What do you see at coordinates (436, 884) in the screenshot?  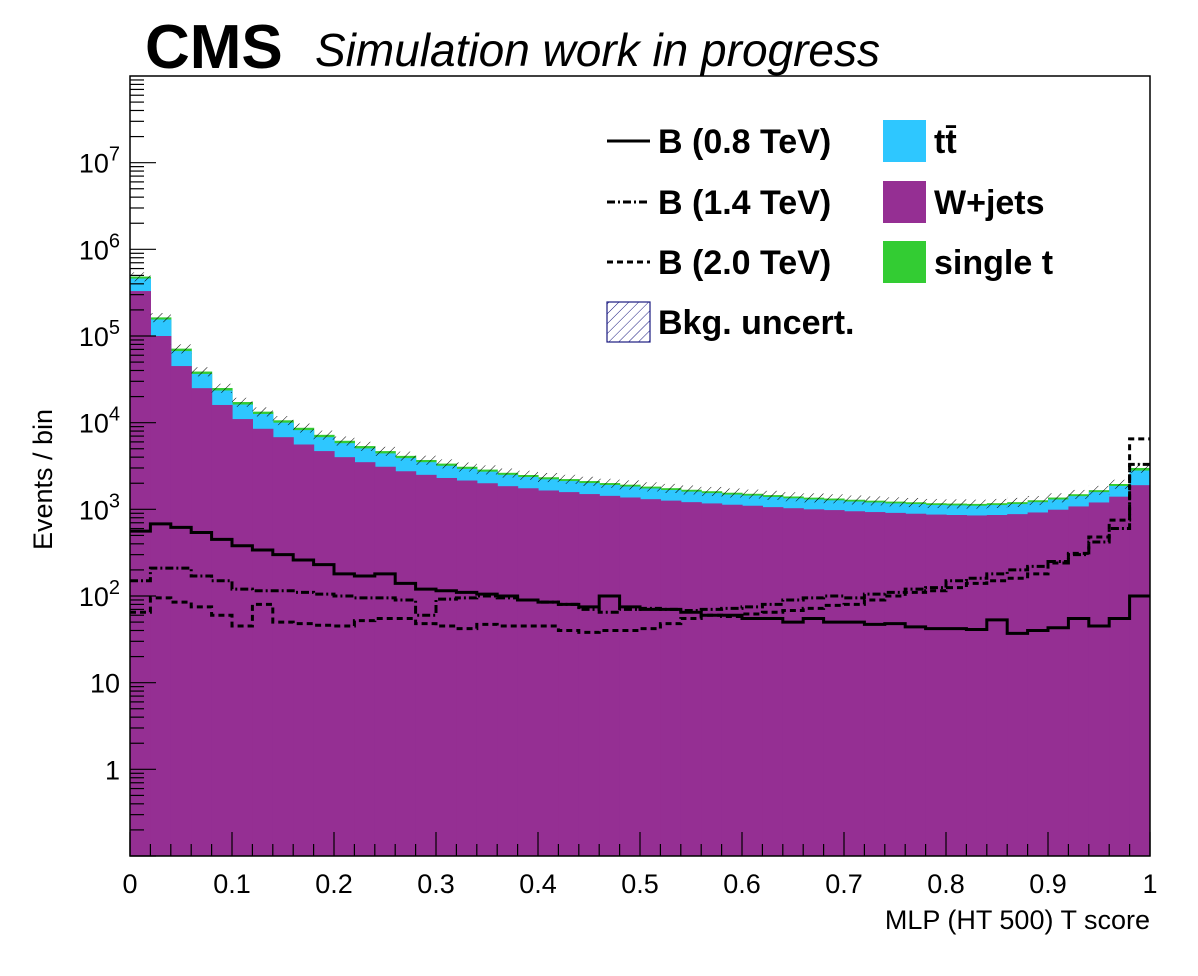 I see `x-tick-label: 0.3` at bounding box center [436, 884].